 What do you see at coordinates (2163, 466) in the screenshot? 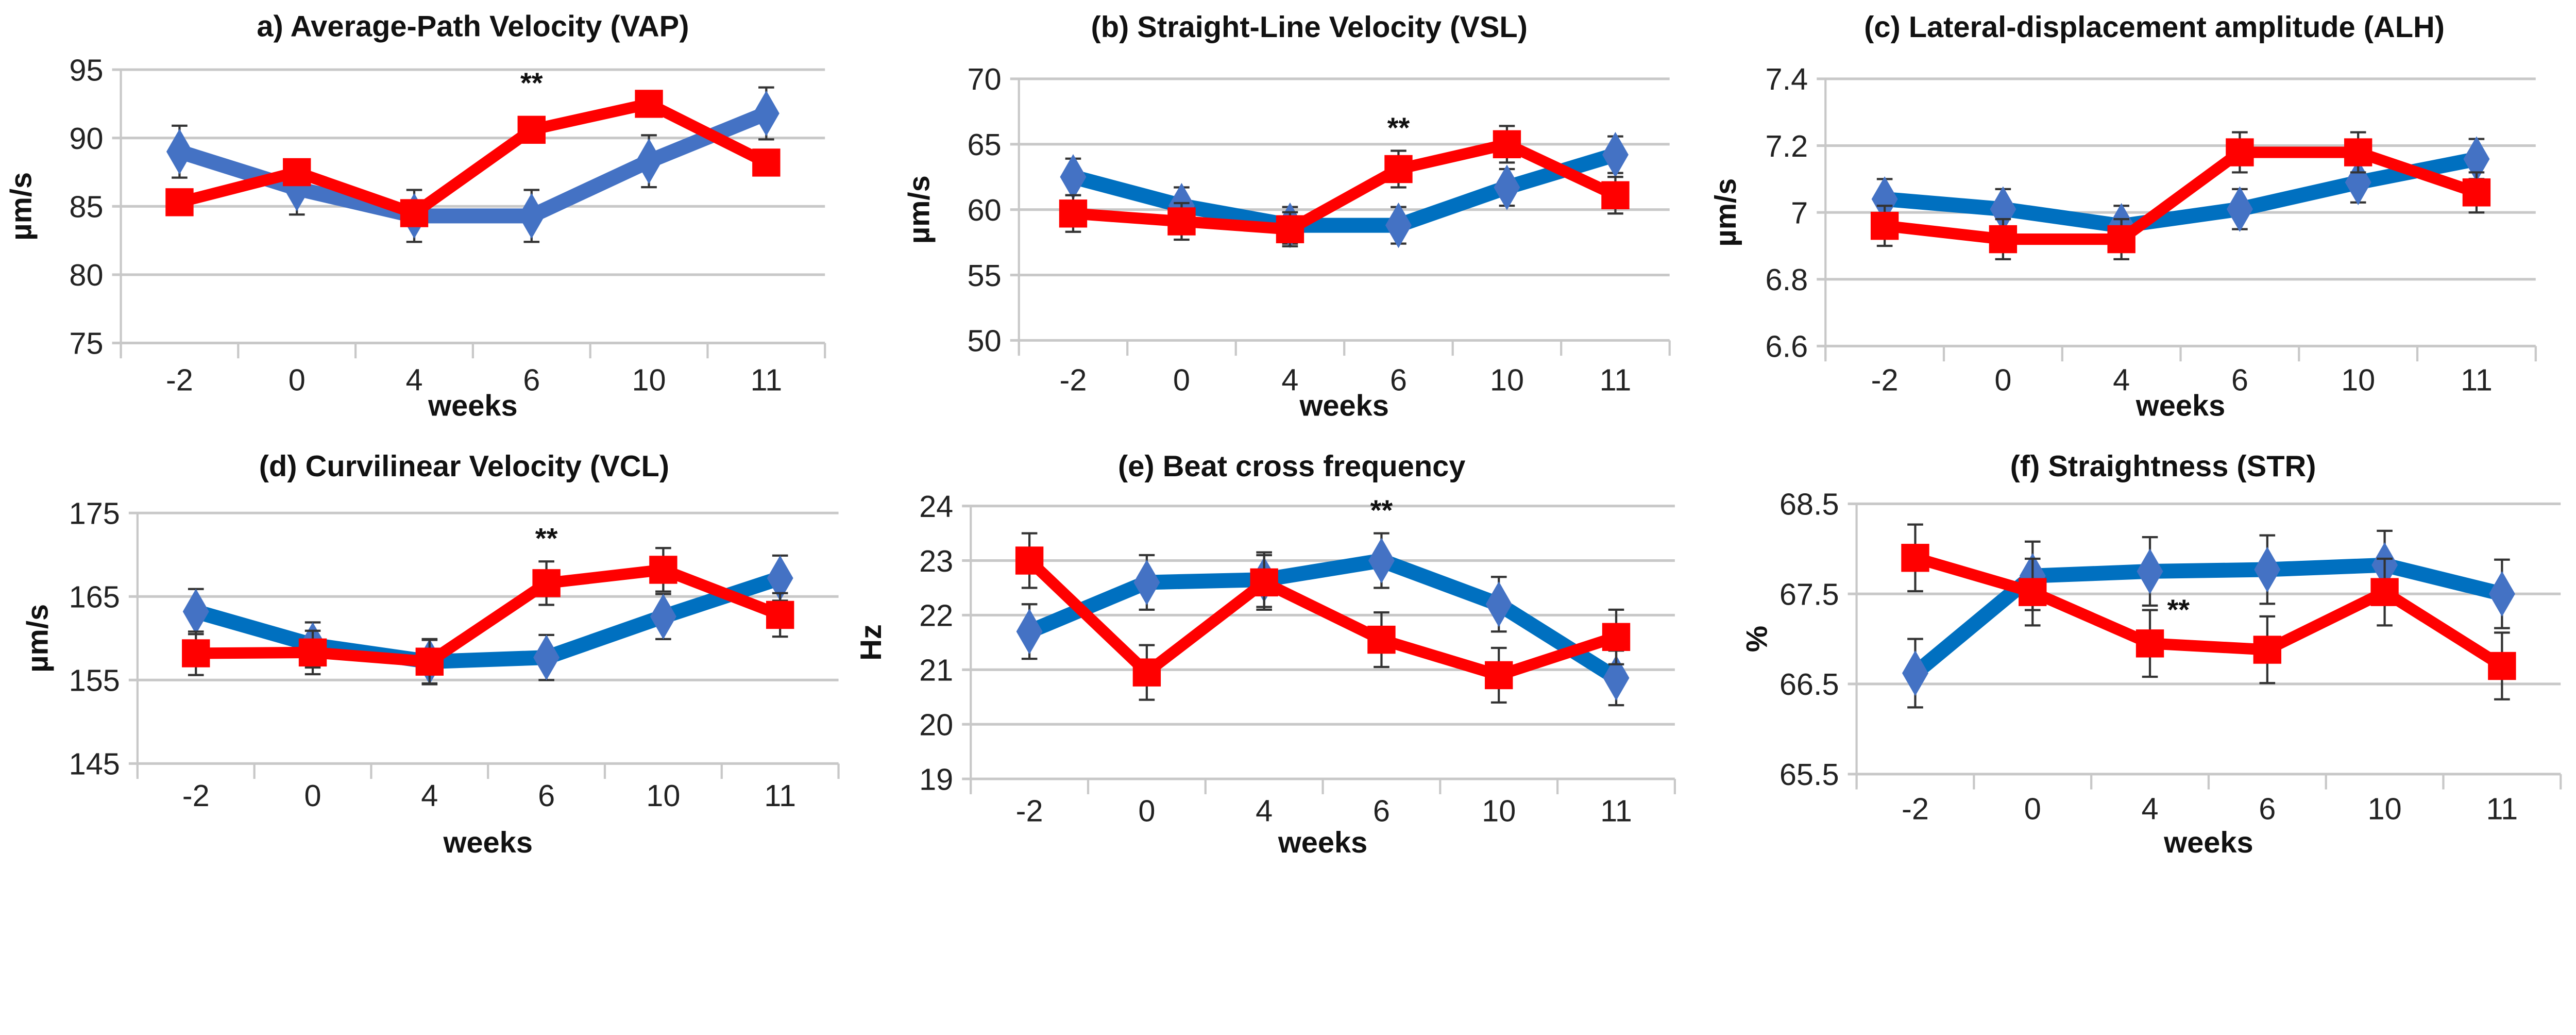
I see `chart-title: (f) Straightness (STR)` at bounding box center [2163, 466].